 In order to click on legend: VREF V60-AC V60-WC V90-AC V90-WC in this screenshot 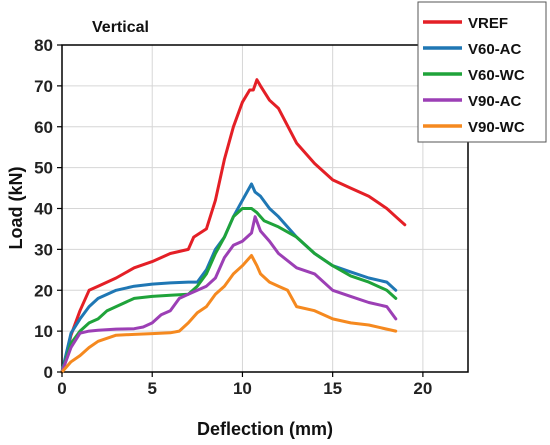, I will do `click(482, 72)`.